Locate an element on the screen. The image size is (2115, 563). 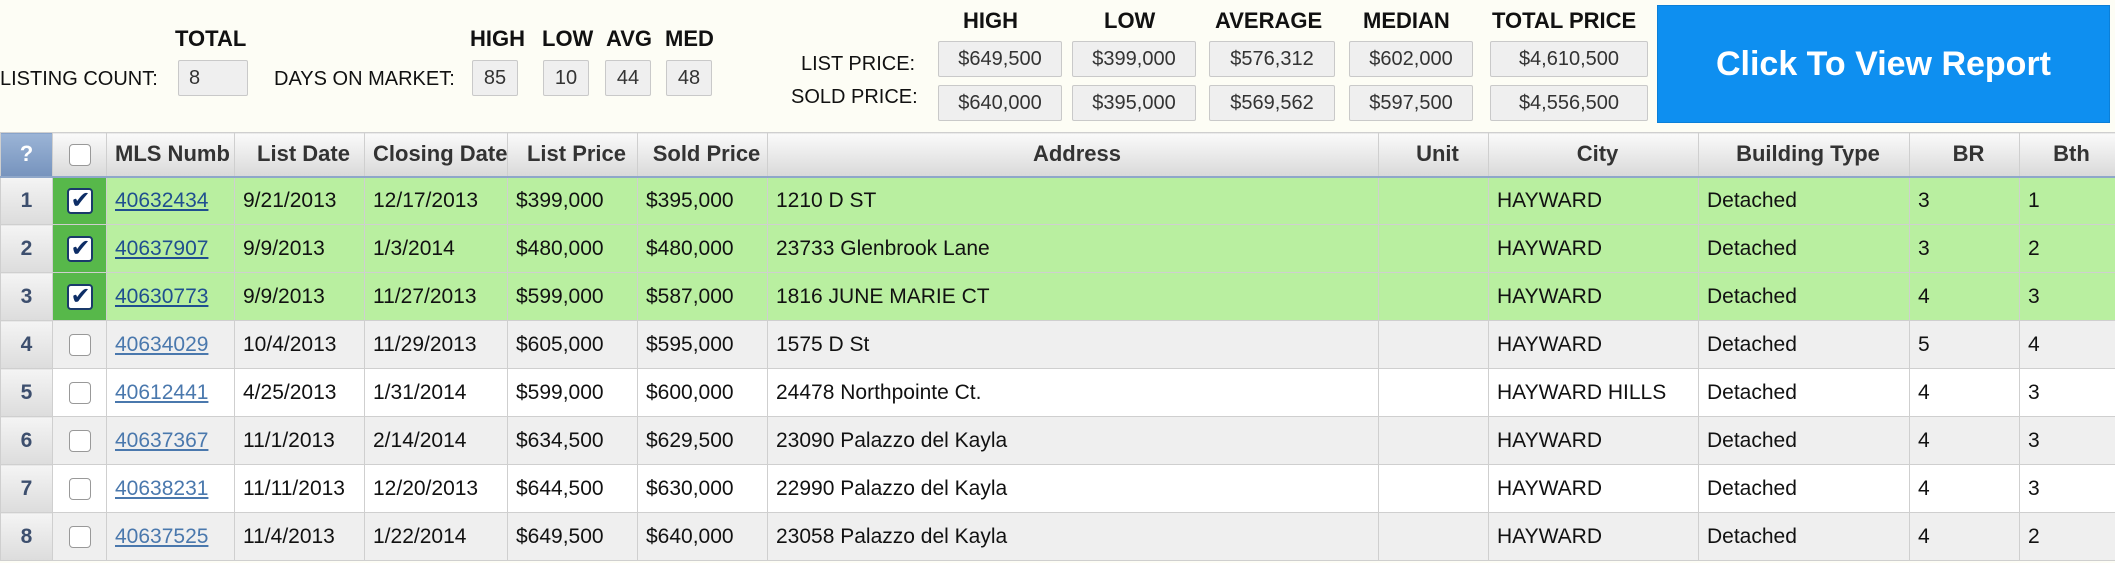
select-all-cell is located at coordinates (79, 155).